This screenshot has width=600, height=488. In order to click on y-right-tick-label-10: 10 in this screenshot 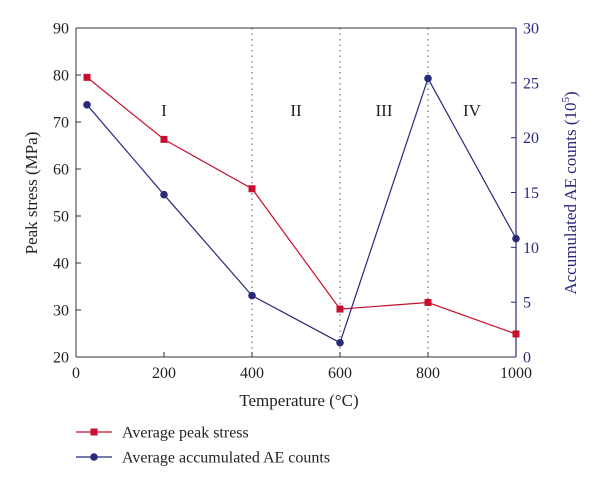, I will do `click(531, 248)`.